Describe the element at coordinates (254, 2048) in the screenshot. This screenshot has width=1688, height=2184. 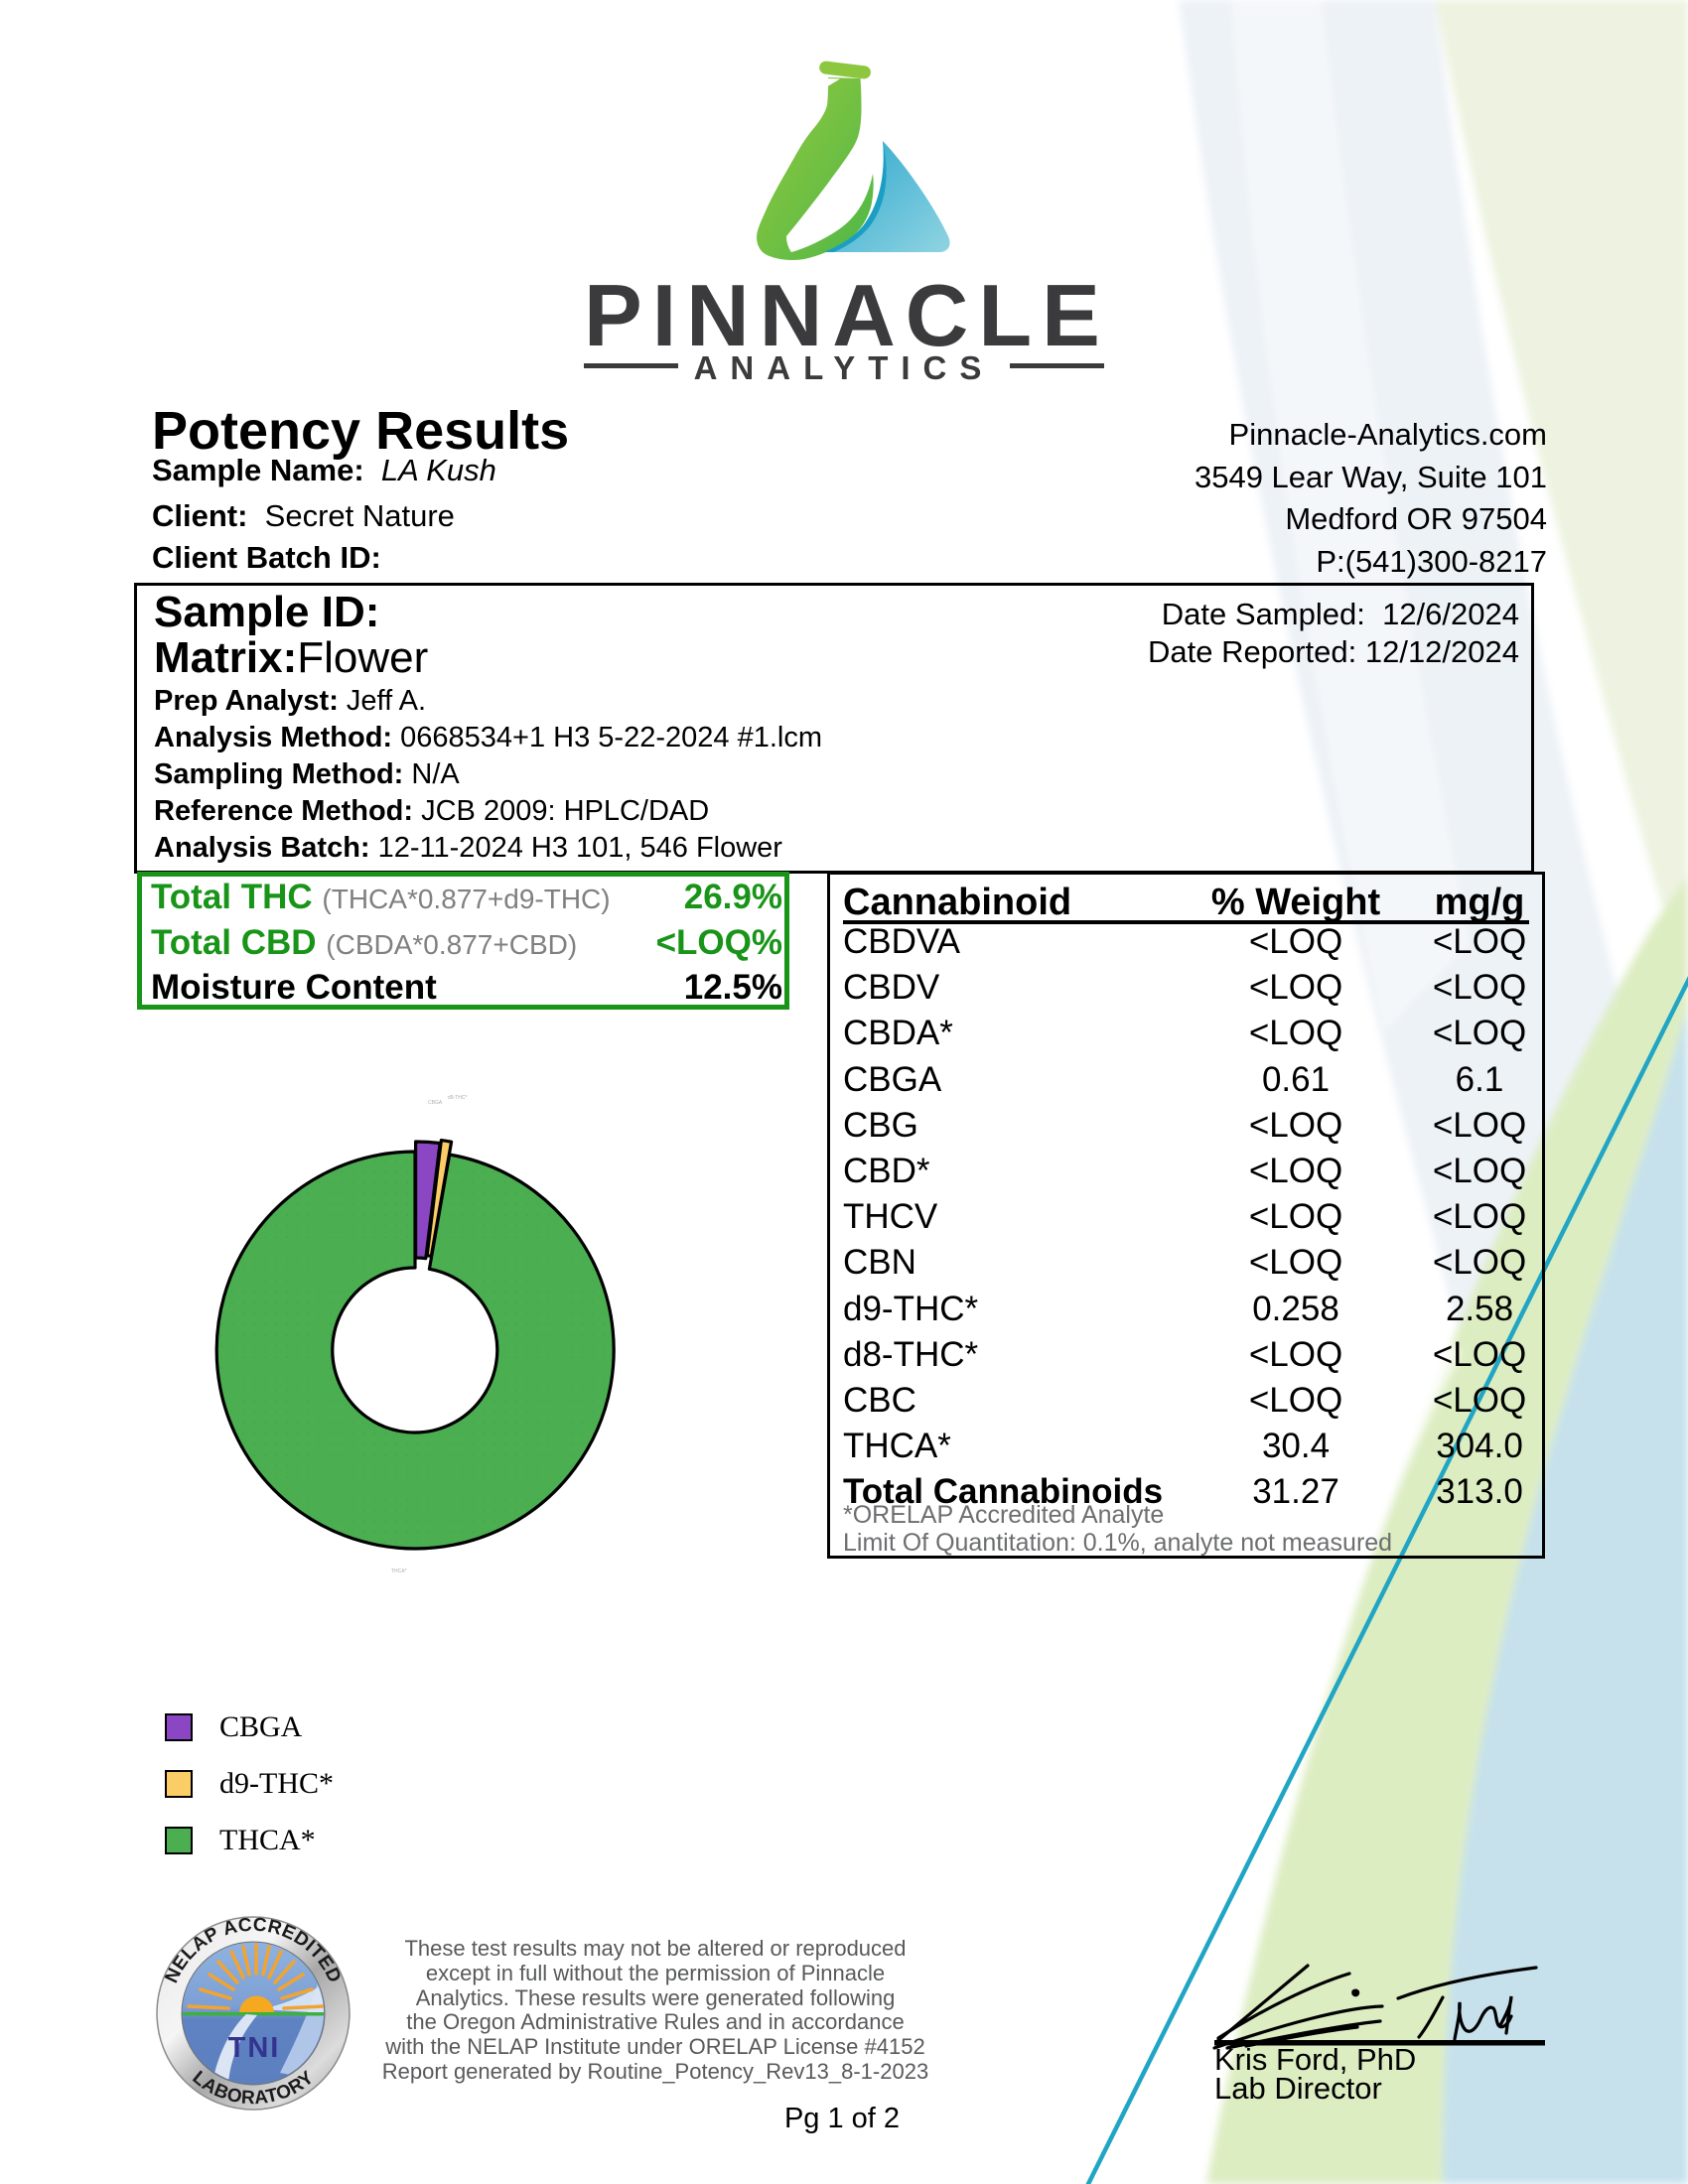
I see `svg-text: TNI` at that location.